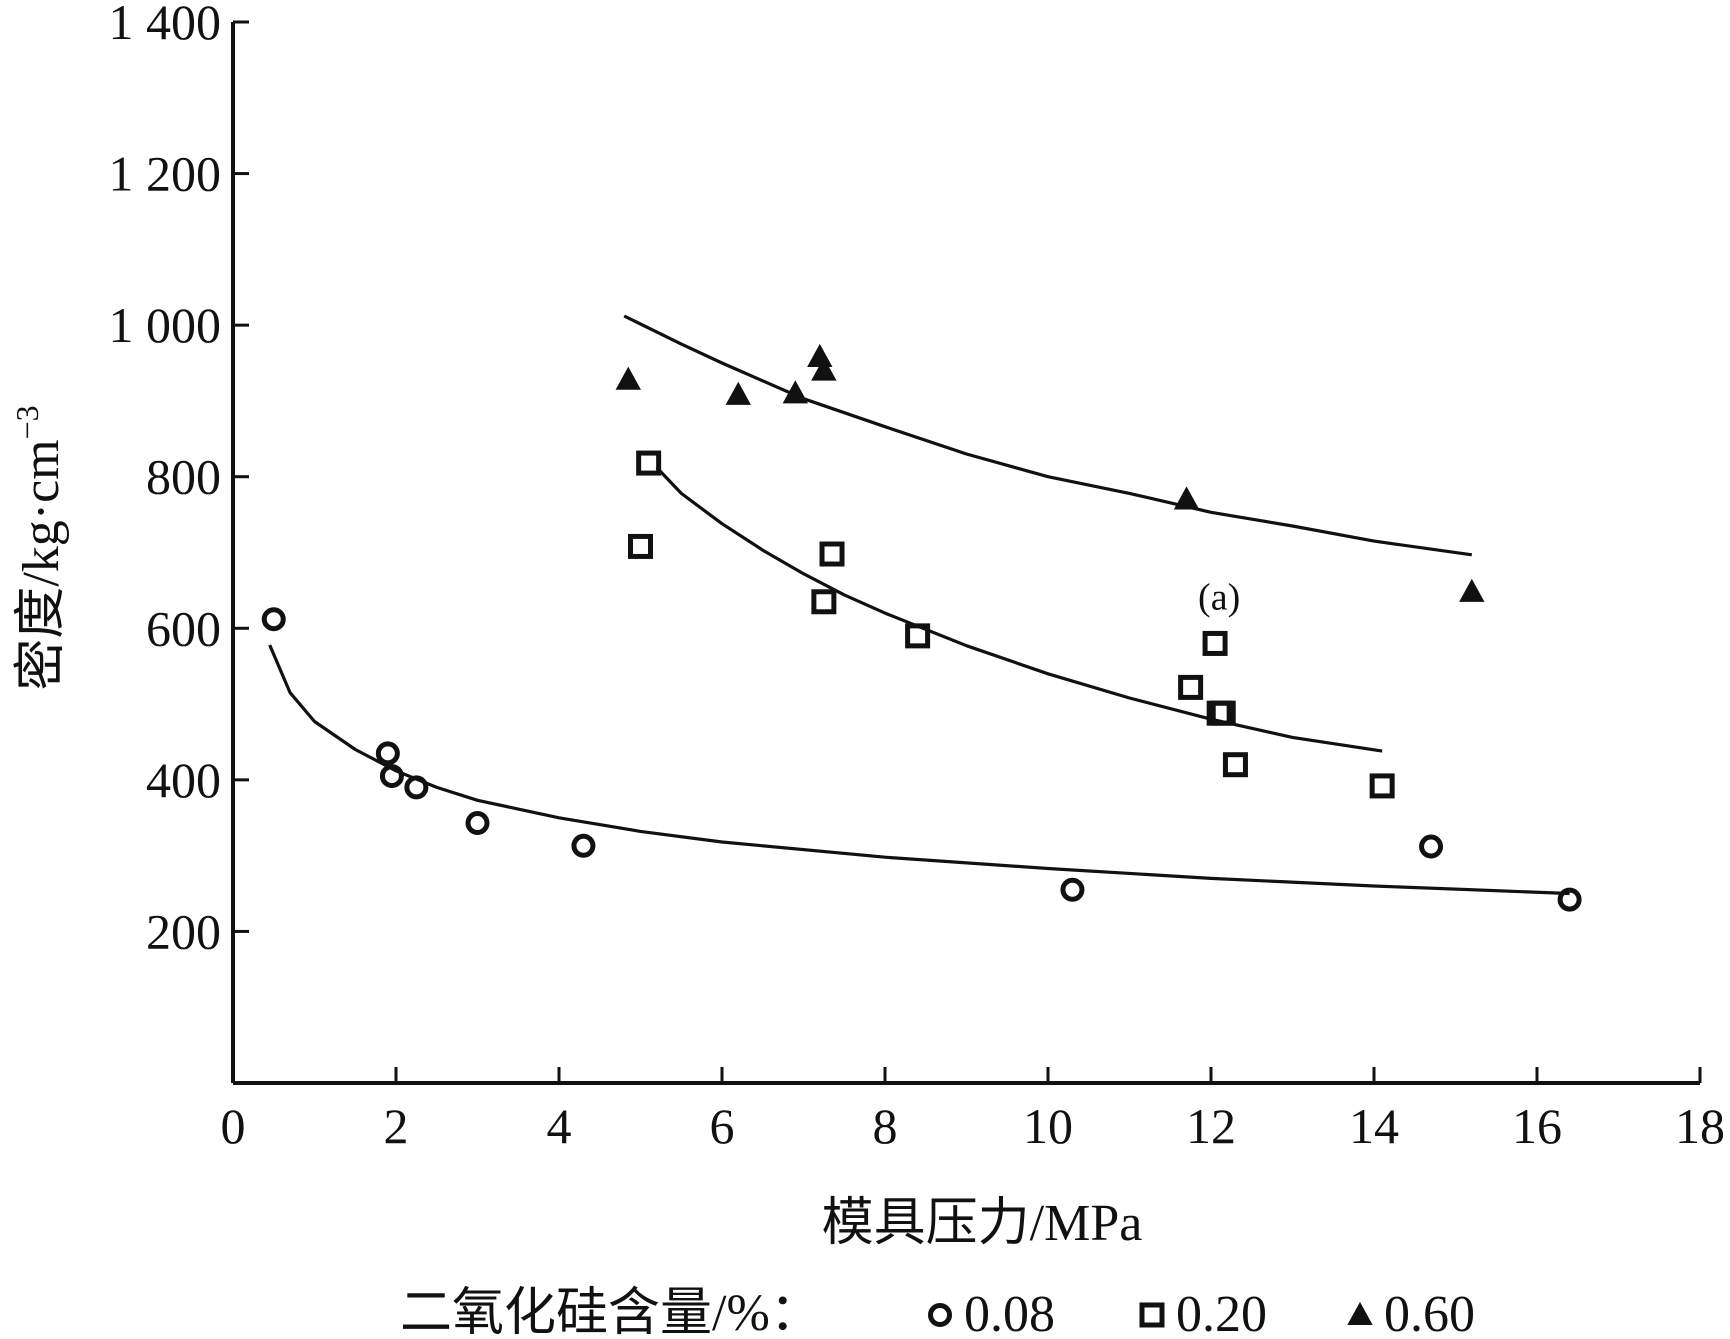 This screenshot has height=1339, width=1730. What do you see at coordinates (165, 174) in the screenshot?
I see `y-tick-label: 1 200` at bounding box center [165, 174].